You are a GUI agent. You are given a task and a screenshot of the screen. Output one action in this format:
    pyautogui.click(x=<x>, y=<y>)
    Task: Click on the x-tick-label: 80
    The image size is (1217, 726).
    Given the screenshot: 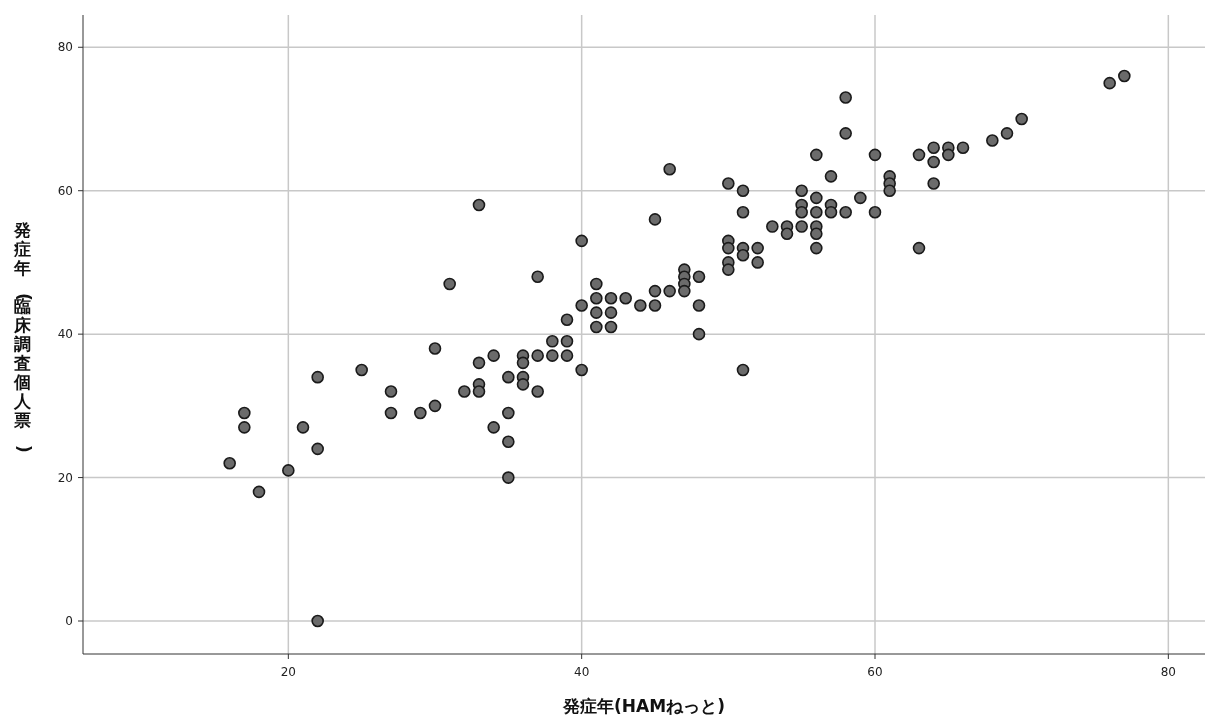 What is the action you would take?
    pyautogui.click(x=1168, y=672)
    